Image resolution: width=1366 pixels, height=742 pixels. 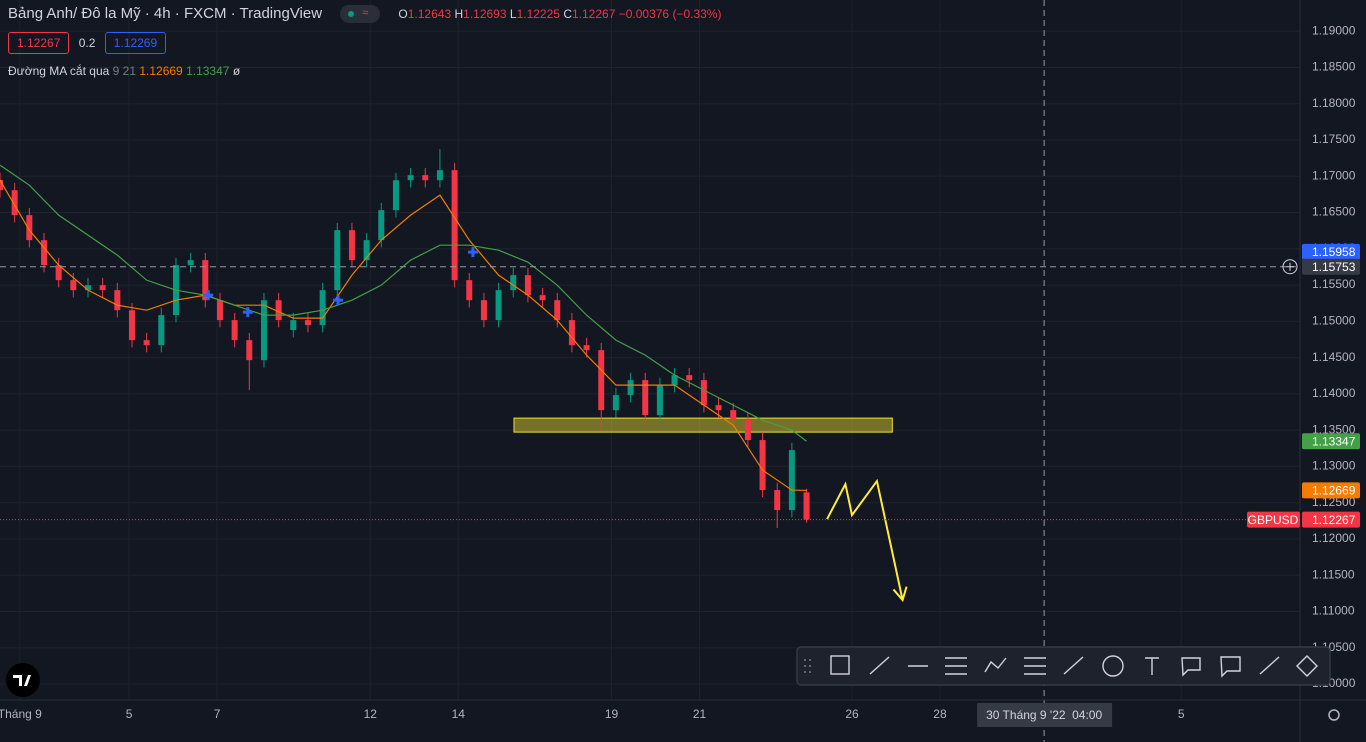 I want to click on y-tick-label: 1.15000, so click(x=1334, y=321).